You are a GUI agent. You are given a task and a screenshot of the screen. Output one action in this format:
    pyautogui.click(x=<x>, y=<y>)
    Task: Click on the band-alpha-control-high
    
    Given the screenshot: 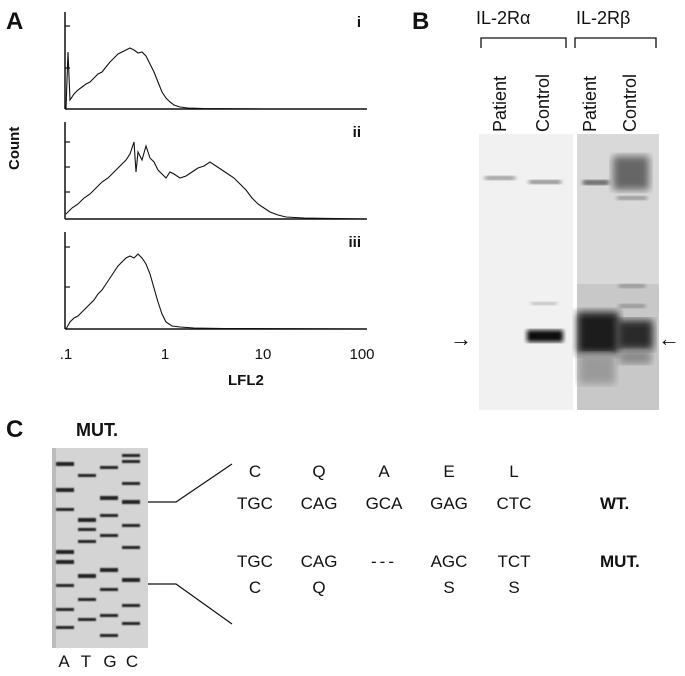 What is the action you would take?
    pyautogui.click(x=545, y=182)
    